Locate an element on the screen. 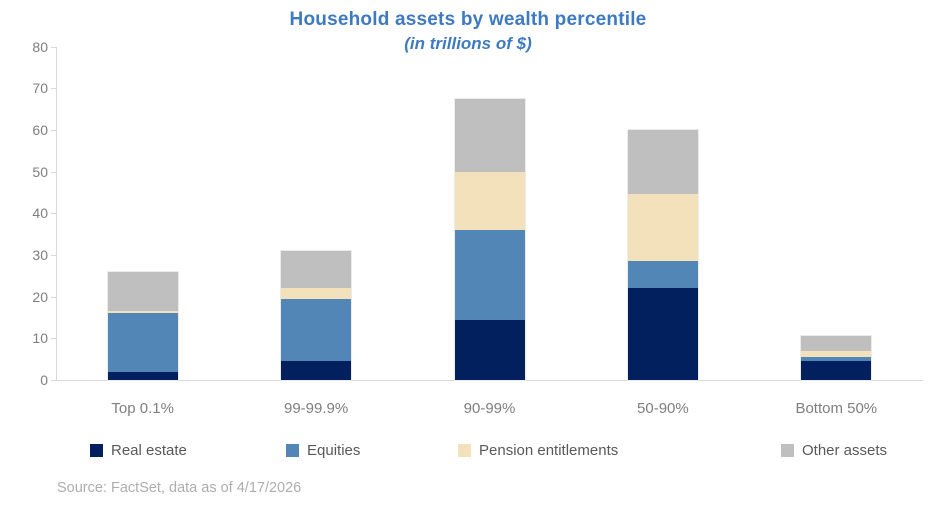 This screenshot has height=507, width=936. y-axis-tick-label: 50 is located at coordinates (40, 171).